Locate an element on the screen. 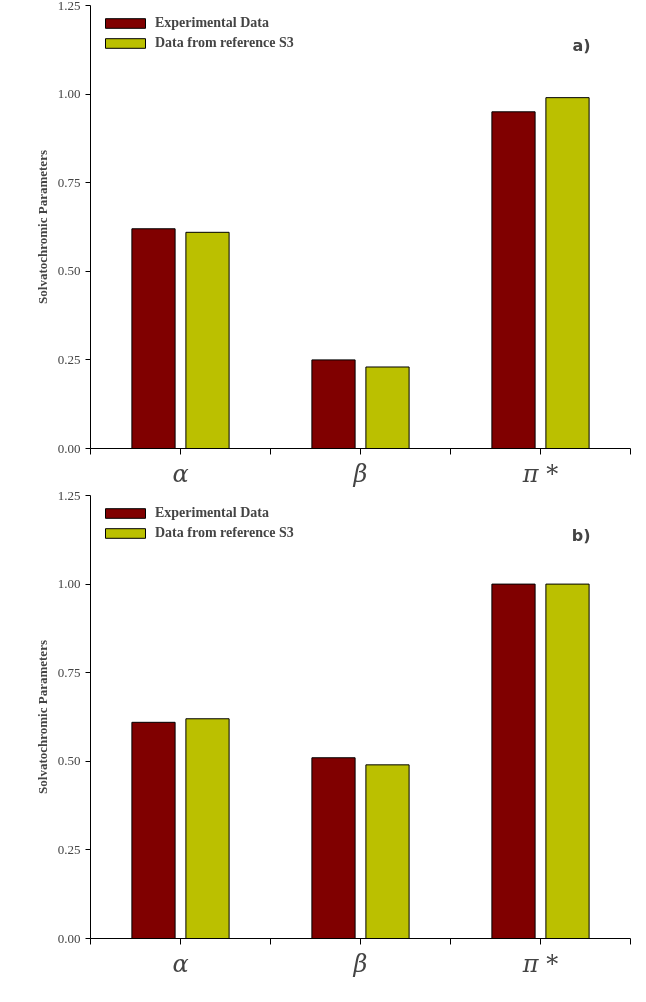 This screenshot has width=646, height=1002. annotation: b) is located at coordinates (581, 535).